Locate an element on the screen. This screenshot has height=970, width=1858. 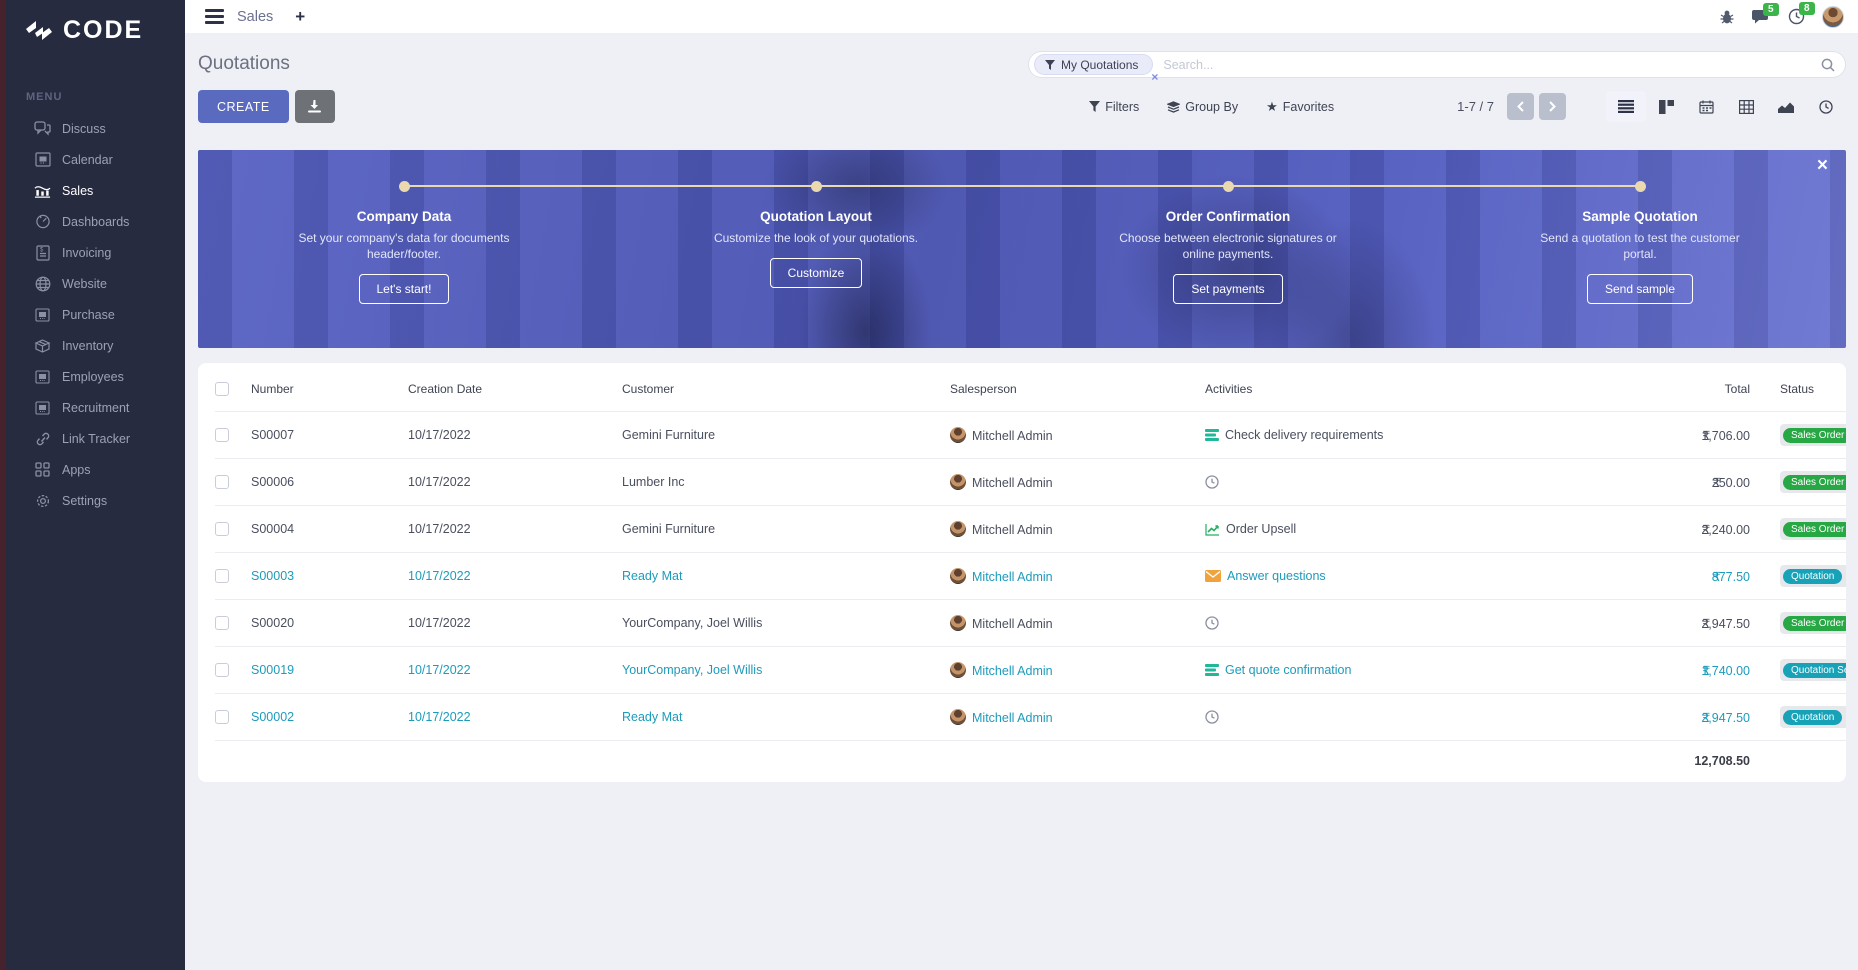
dashboards-icon is located at coordinates (42, 221).